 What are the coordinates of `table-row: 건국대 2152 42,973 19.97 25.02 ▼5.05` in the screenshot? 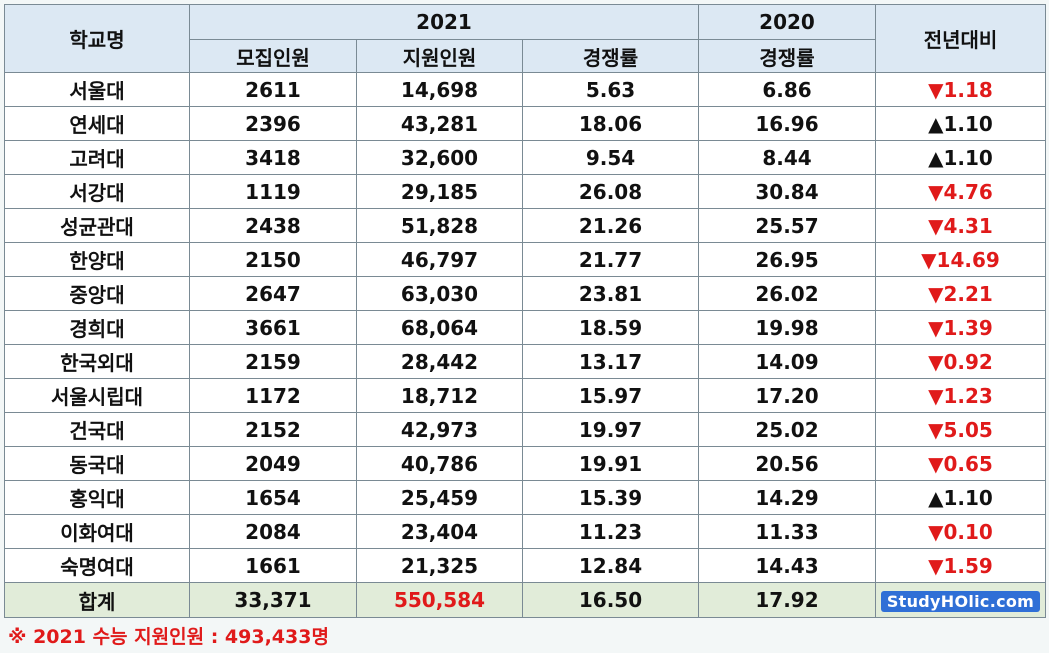 It's located at (525, 429).